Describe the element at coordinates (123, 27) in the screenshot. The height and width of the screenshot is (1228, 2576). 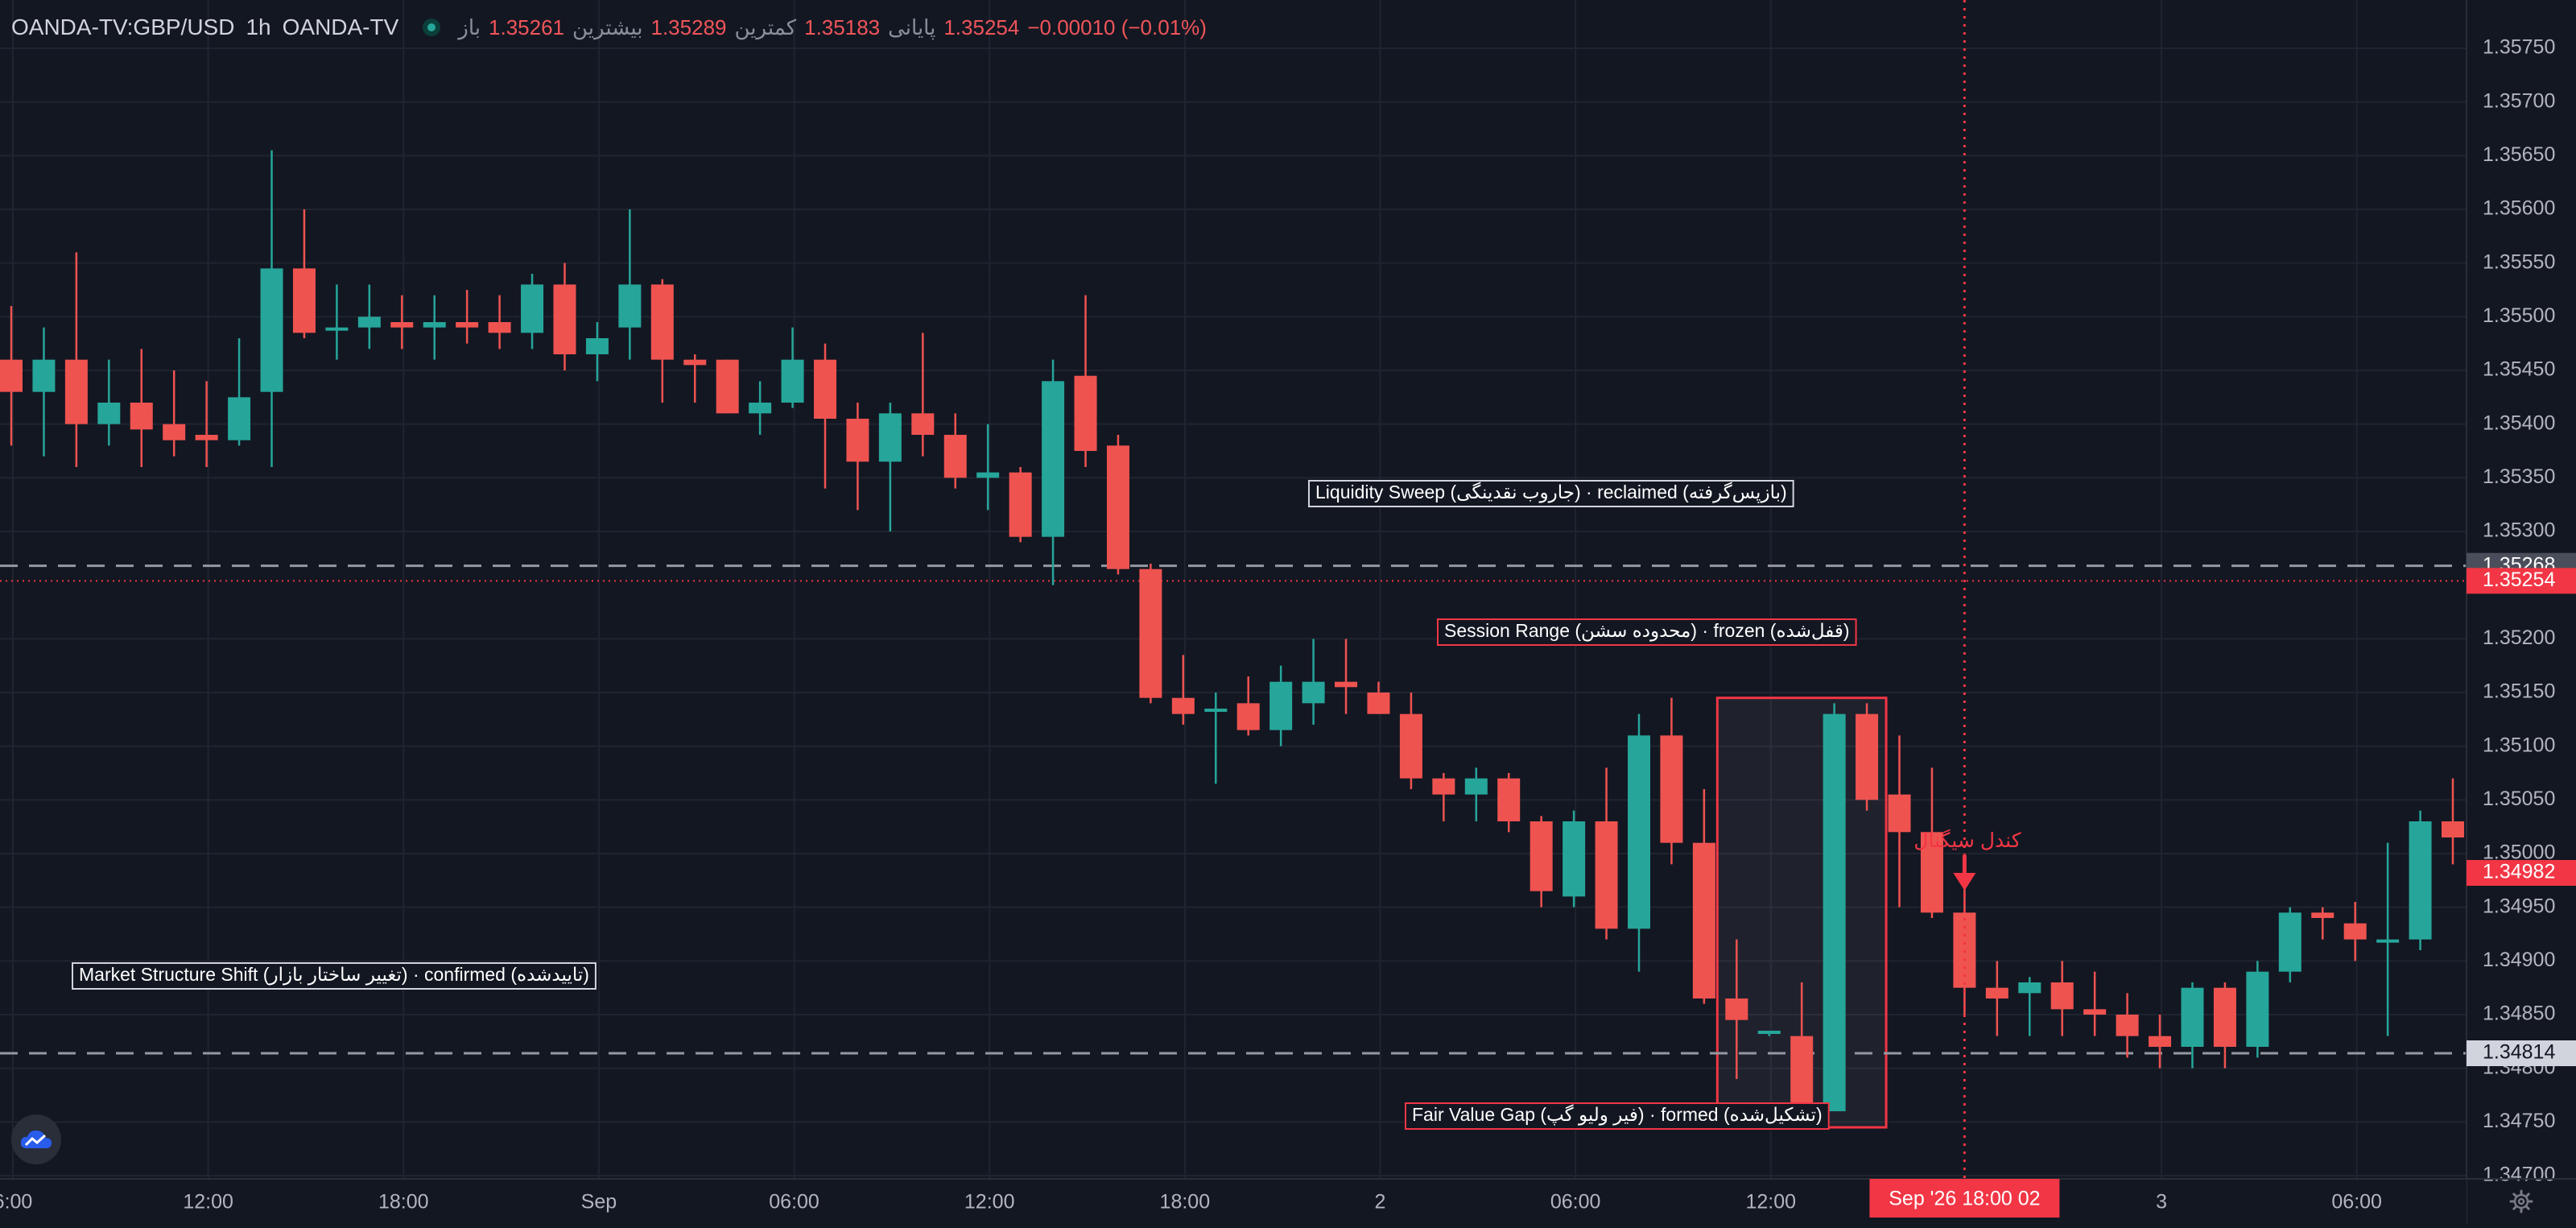
I see `symbol-name: OANDA-TV:GBP/USD` at that location.